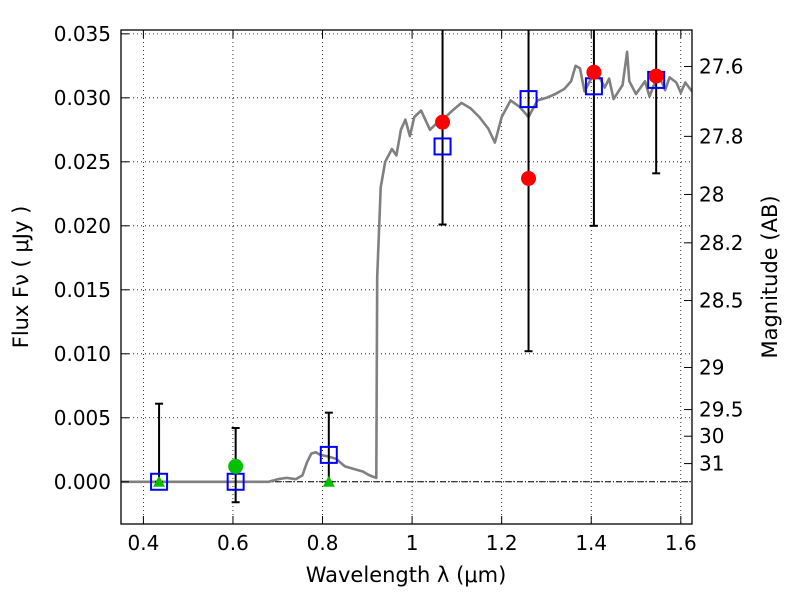 The image size is (800, 600). I want to click on y-tick-label: 0.020, so click(82, 226).